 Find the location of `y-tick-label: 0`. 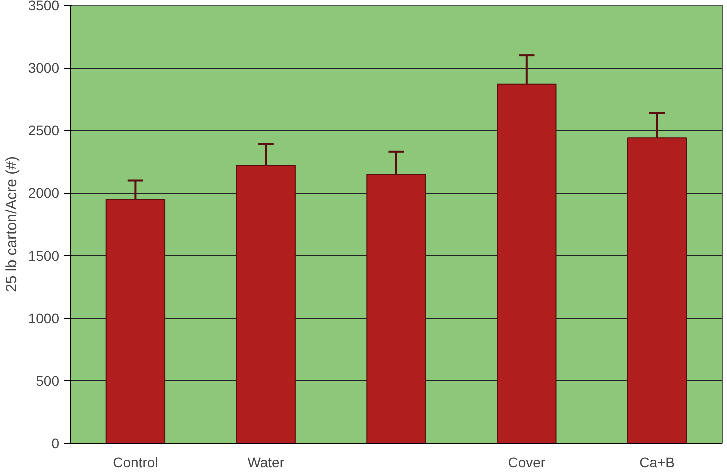

y-tick-label: 0 is located at coordinates (56, 444).